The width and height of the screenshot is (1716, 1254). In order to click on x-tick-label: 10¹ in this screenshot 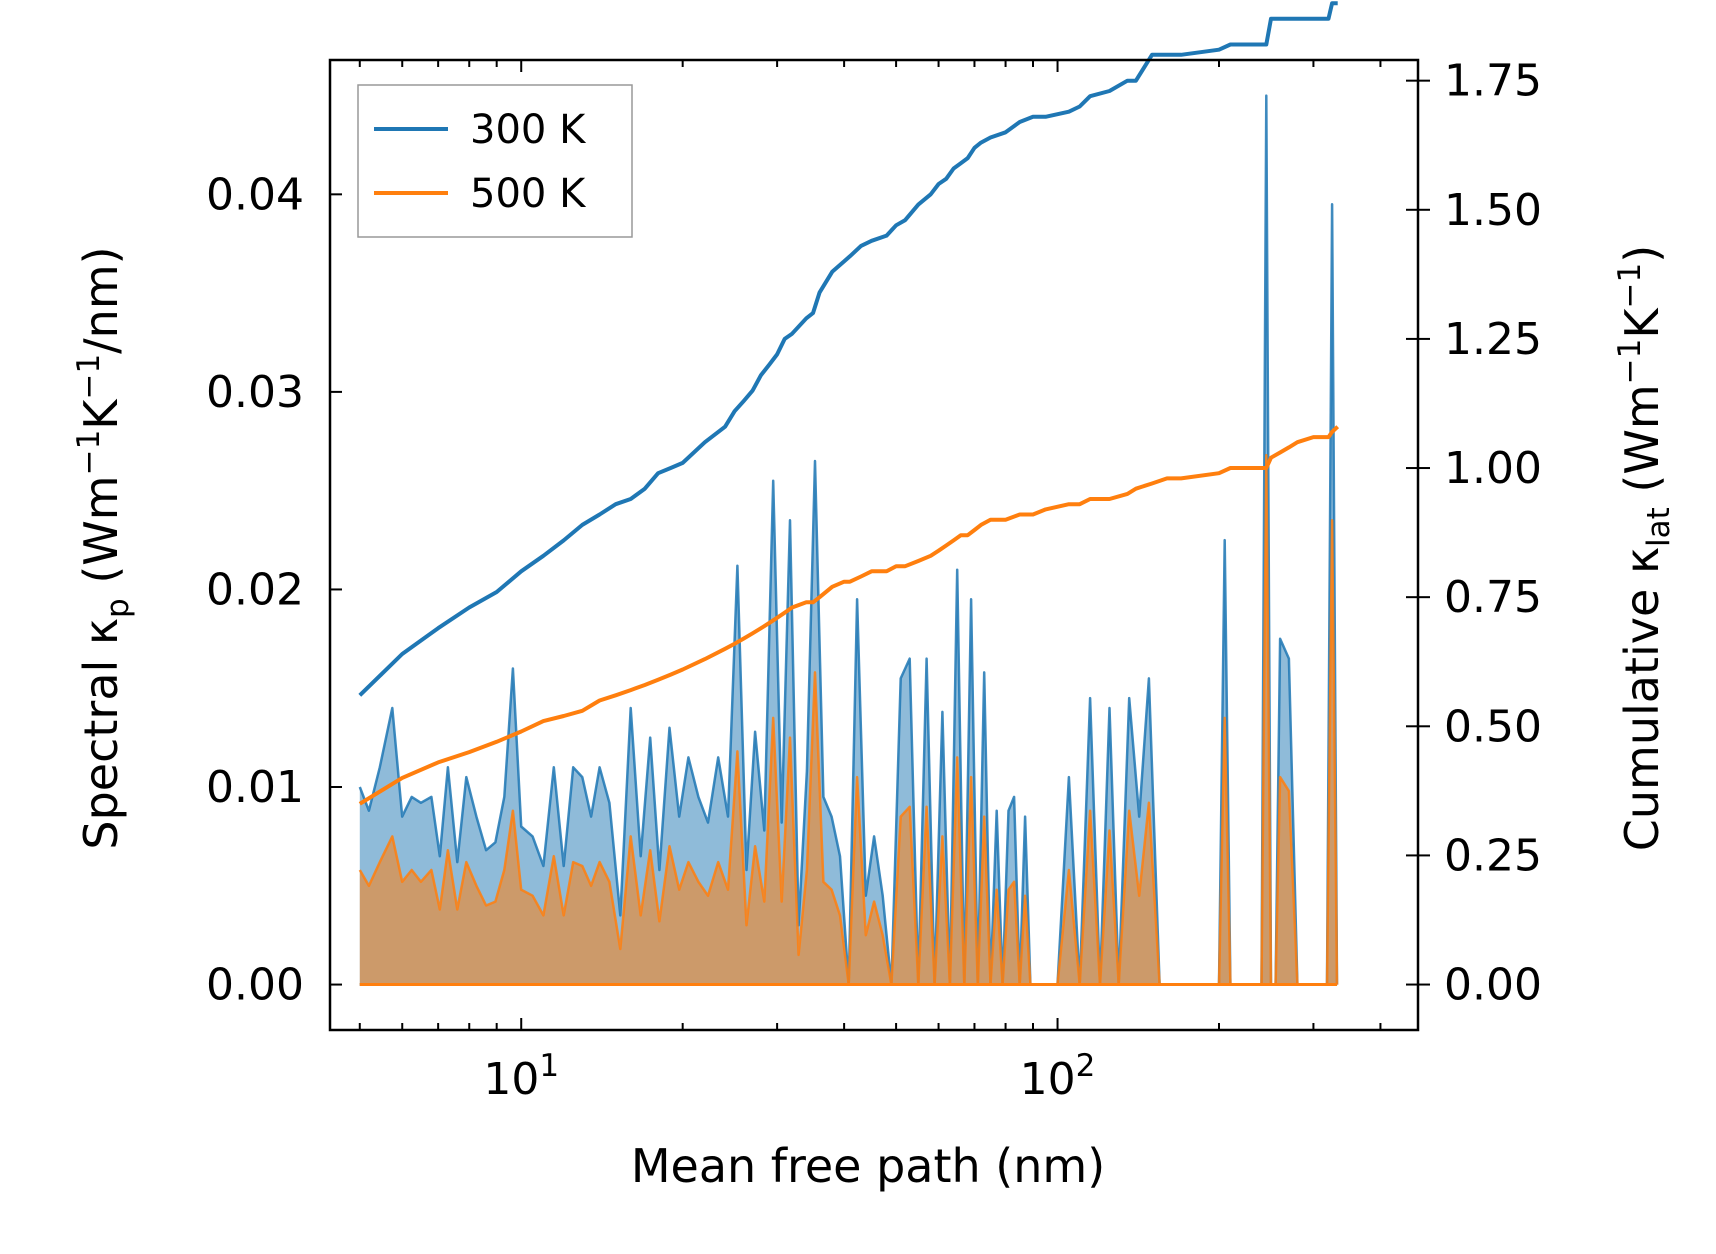, I will do `click(521, 1076)`.